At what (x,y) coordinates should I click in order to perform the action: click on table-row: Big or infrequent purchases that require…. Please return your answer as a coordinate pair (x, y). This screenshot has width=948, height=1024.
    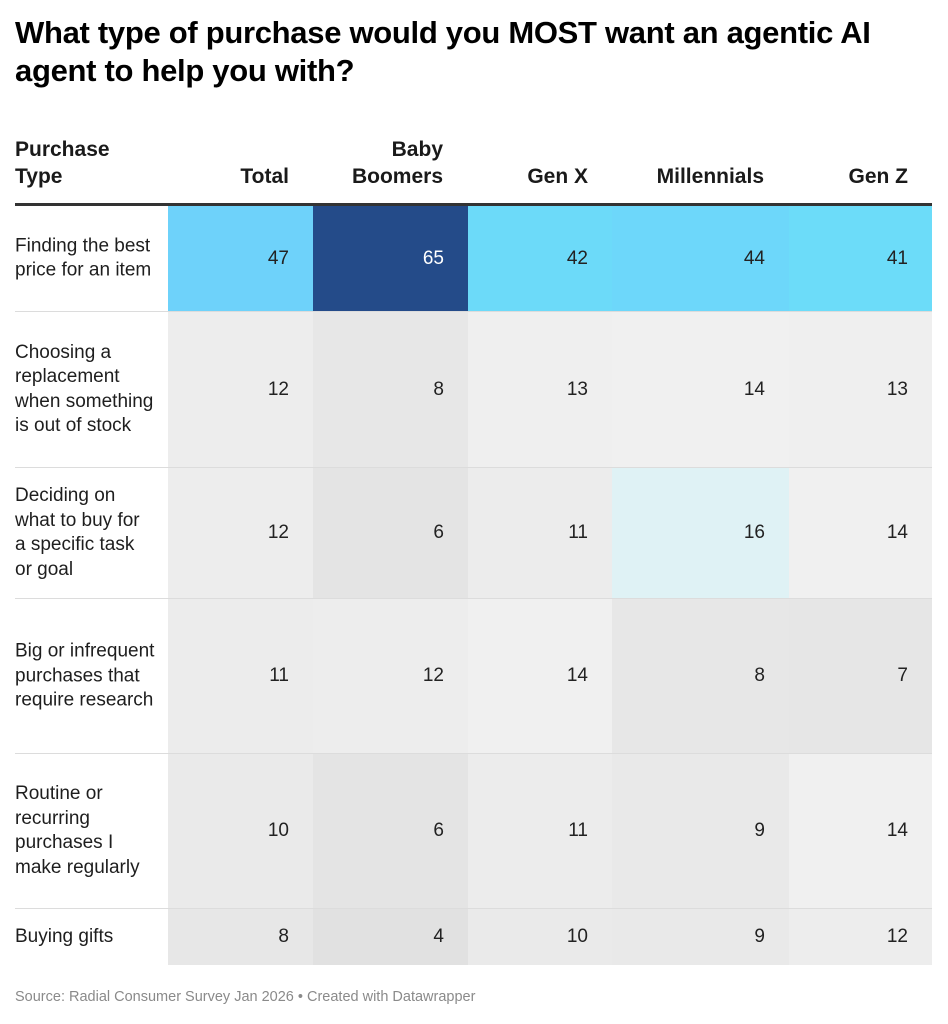
    Looking at the image, I should click on (473, 676).